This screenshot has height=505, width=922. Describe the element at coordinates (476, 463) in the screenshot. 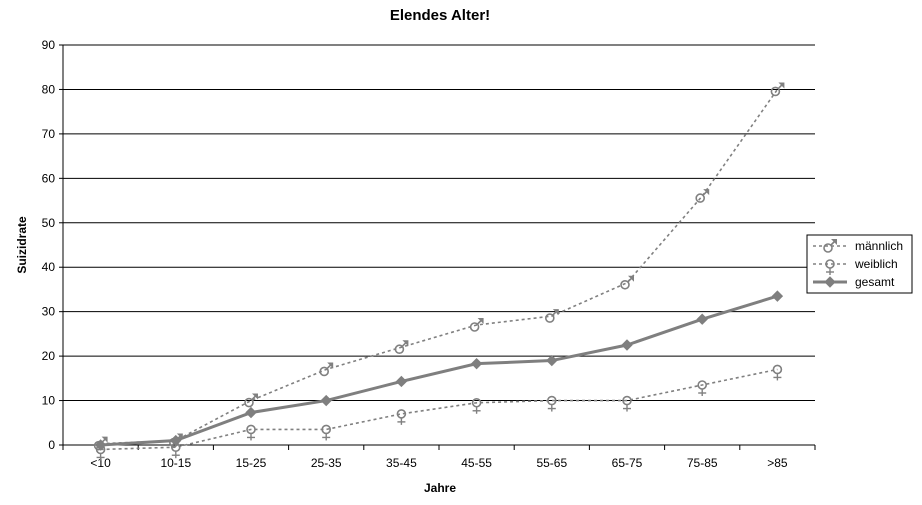

I see `x-tick-label: 45-55` at that location.